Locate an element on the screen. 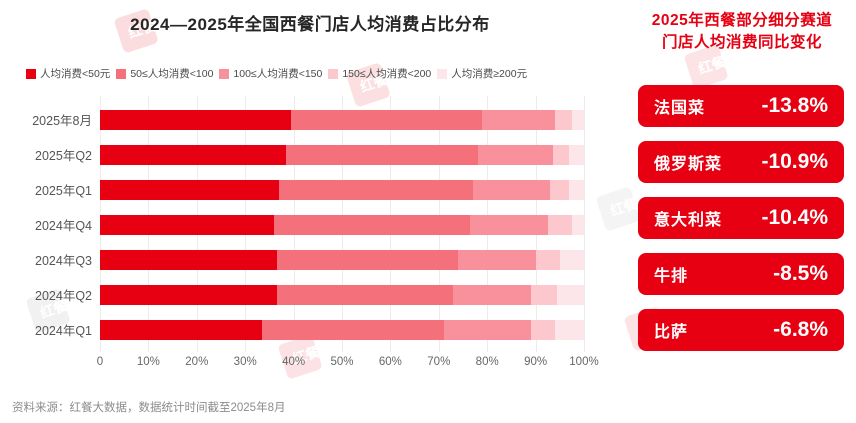  bar-row: 2024年Q4 is located at coordinates (309, 224).